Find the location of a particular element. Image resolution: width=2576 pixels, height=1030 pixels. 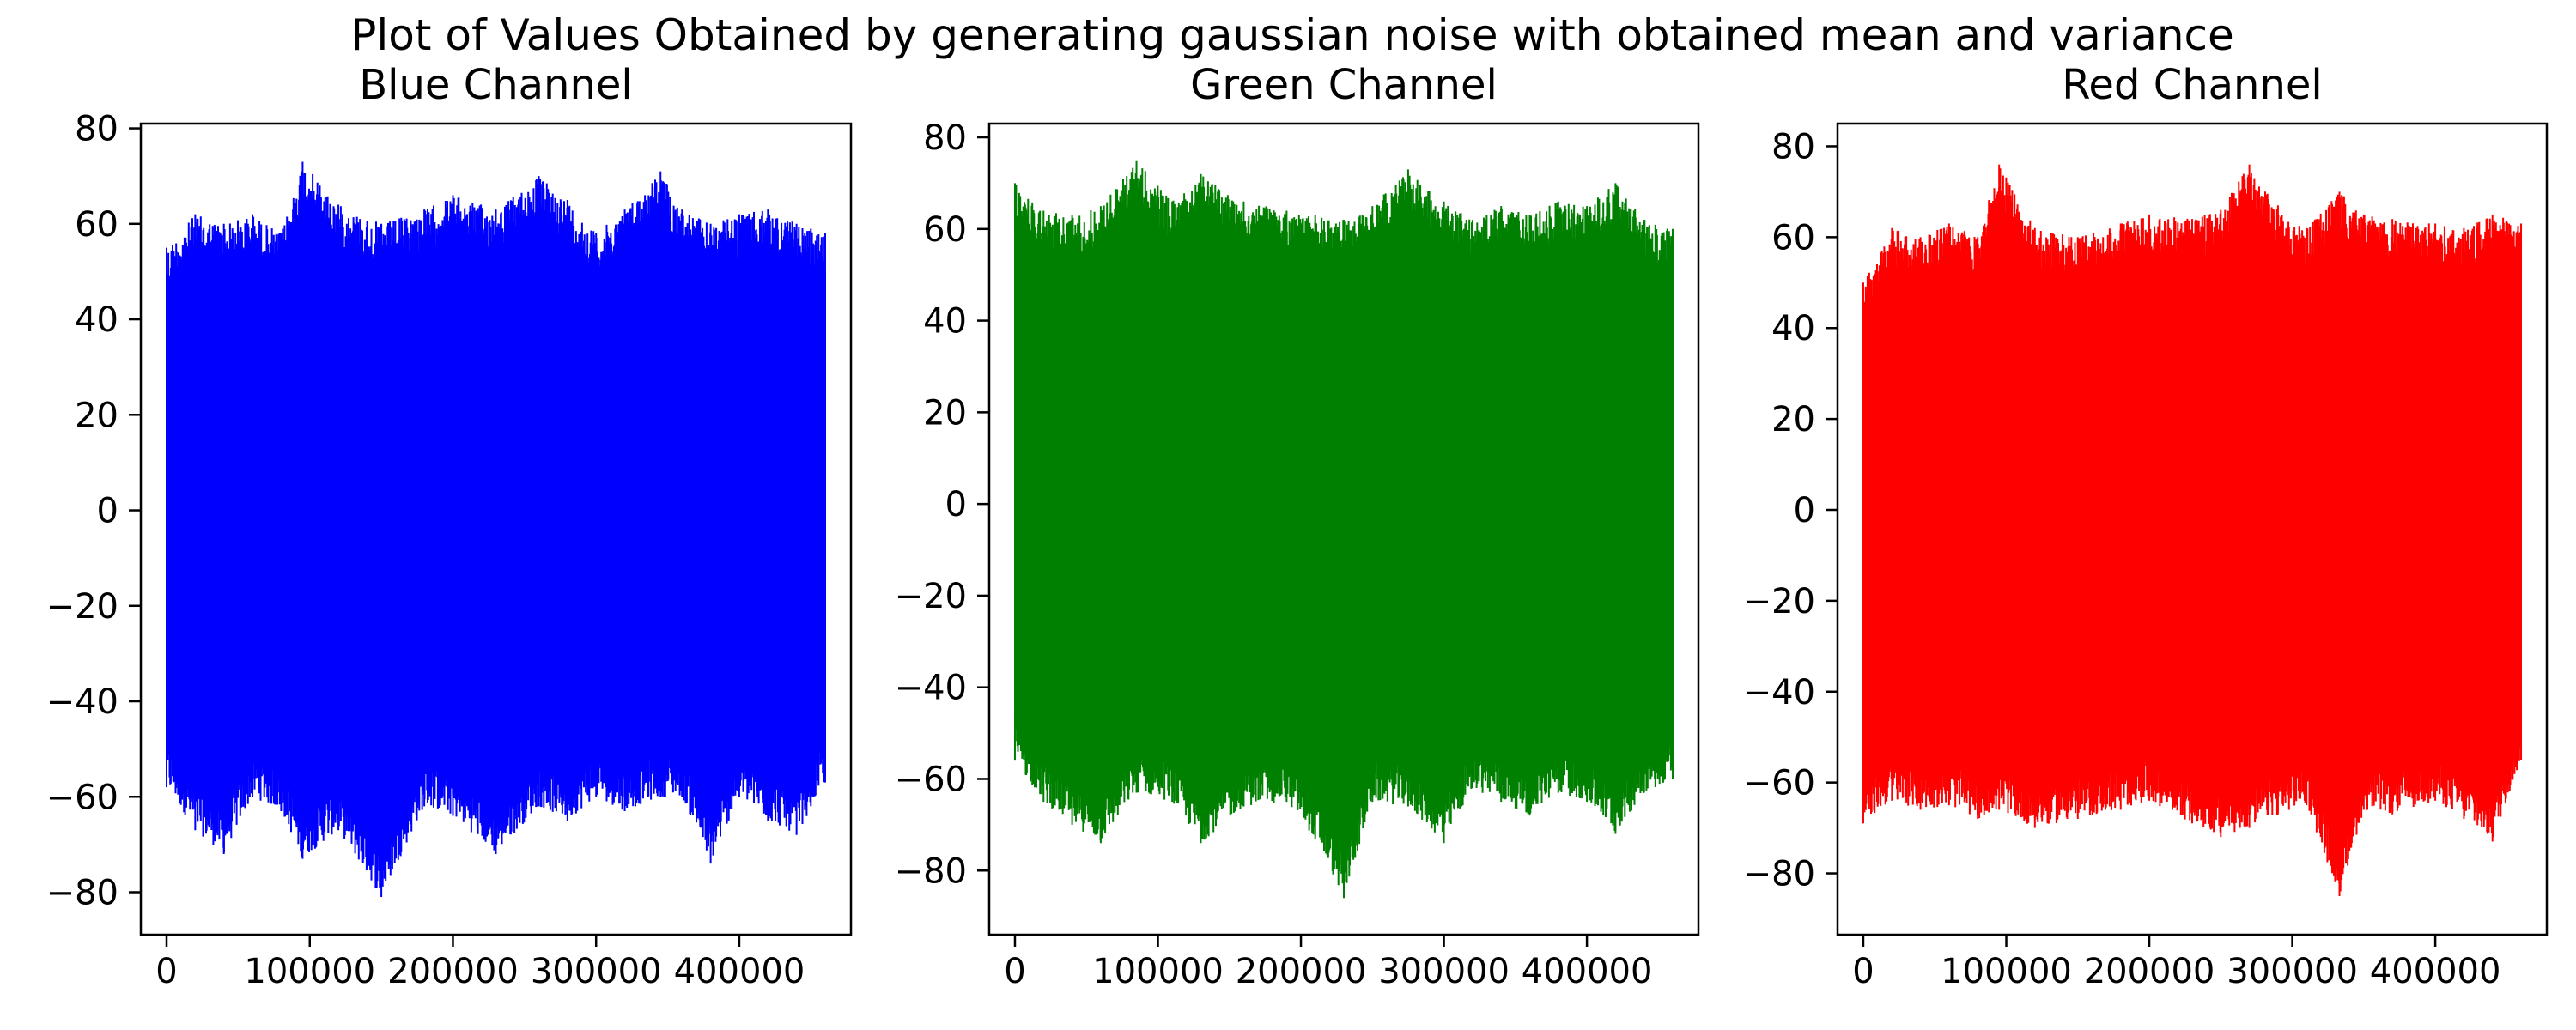

blue-channel-x-tick-label: 200000 is located at coordinates (453, 971).